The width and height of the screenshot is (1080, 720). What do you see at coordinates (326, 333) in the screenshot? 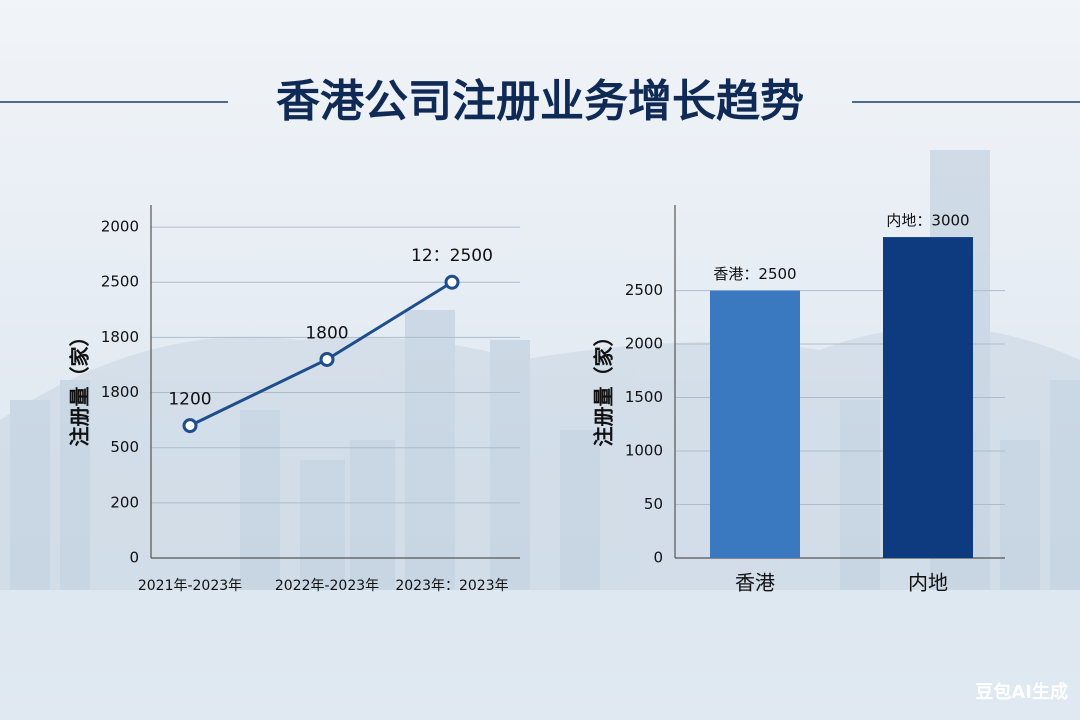
I see `data-label: 1800` at bounding box center [326, 333].